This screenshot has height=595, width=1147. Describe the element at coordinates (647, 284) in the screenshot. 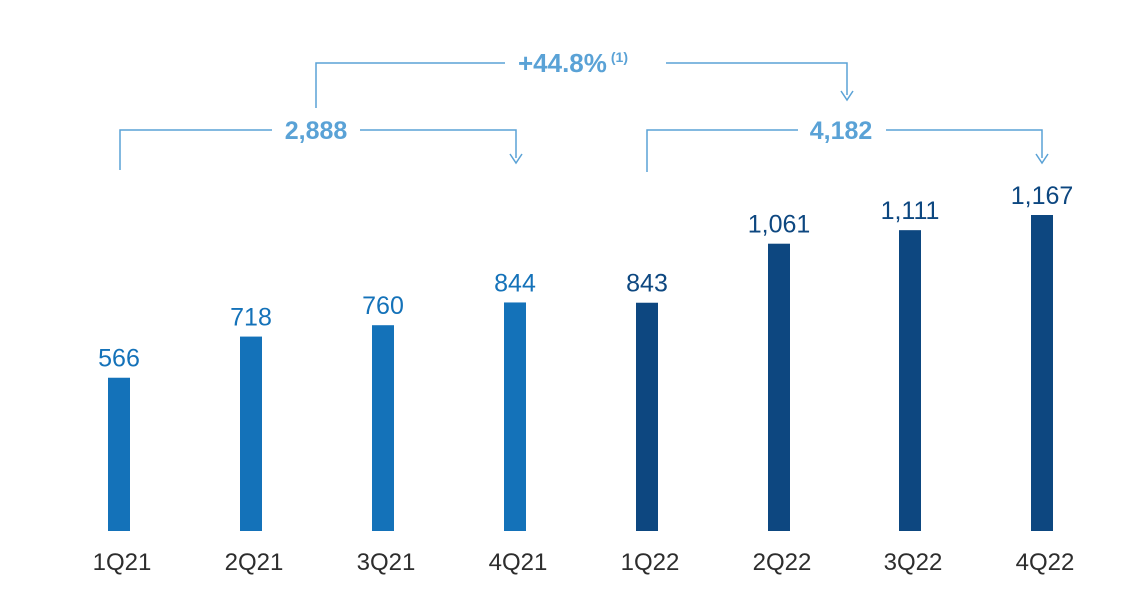

I see `value-label-1q22: 843` at that location.